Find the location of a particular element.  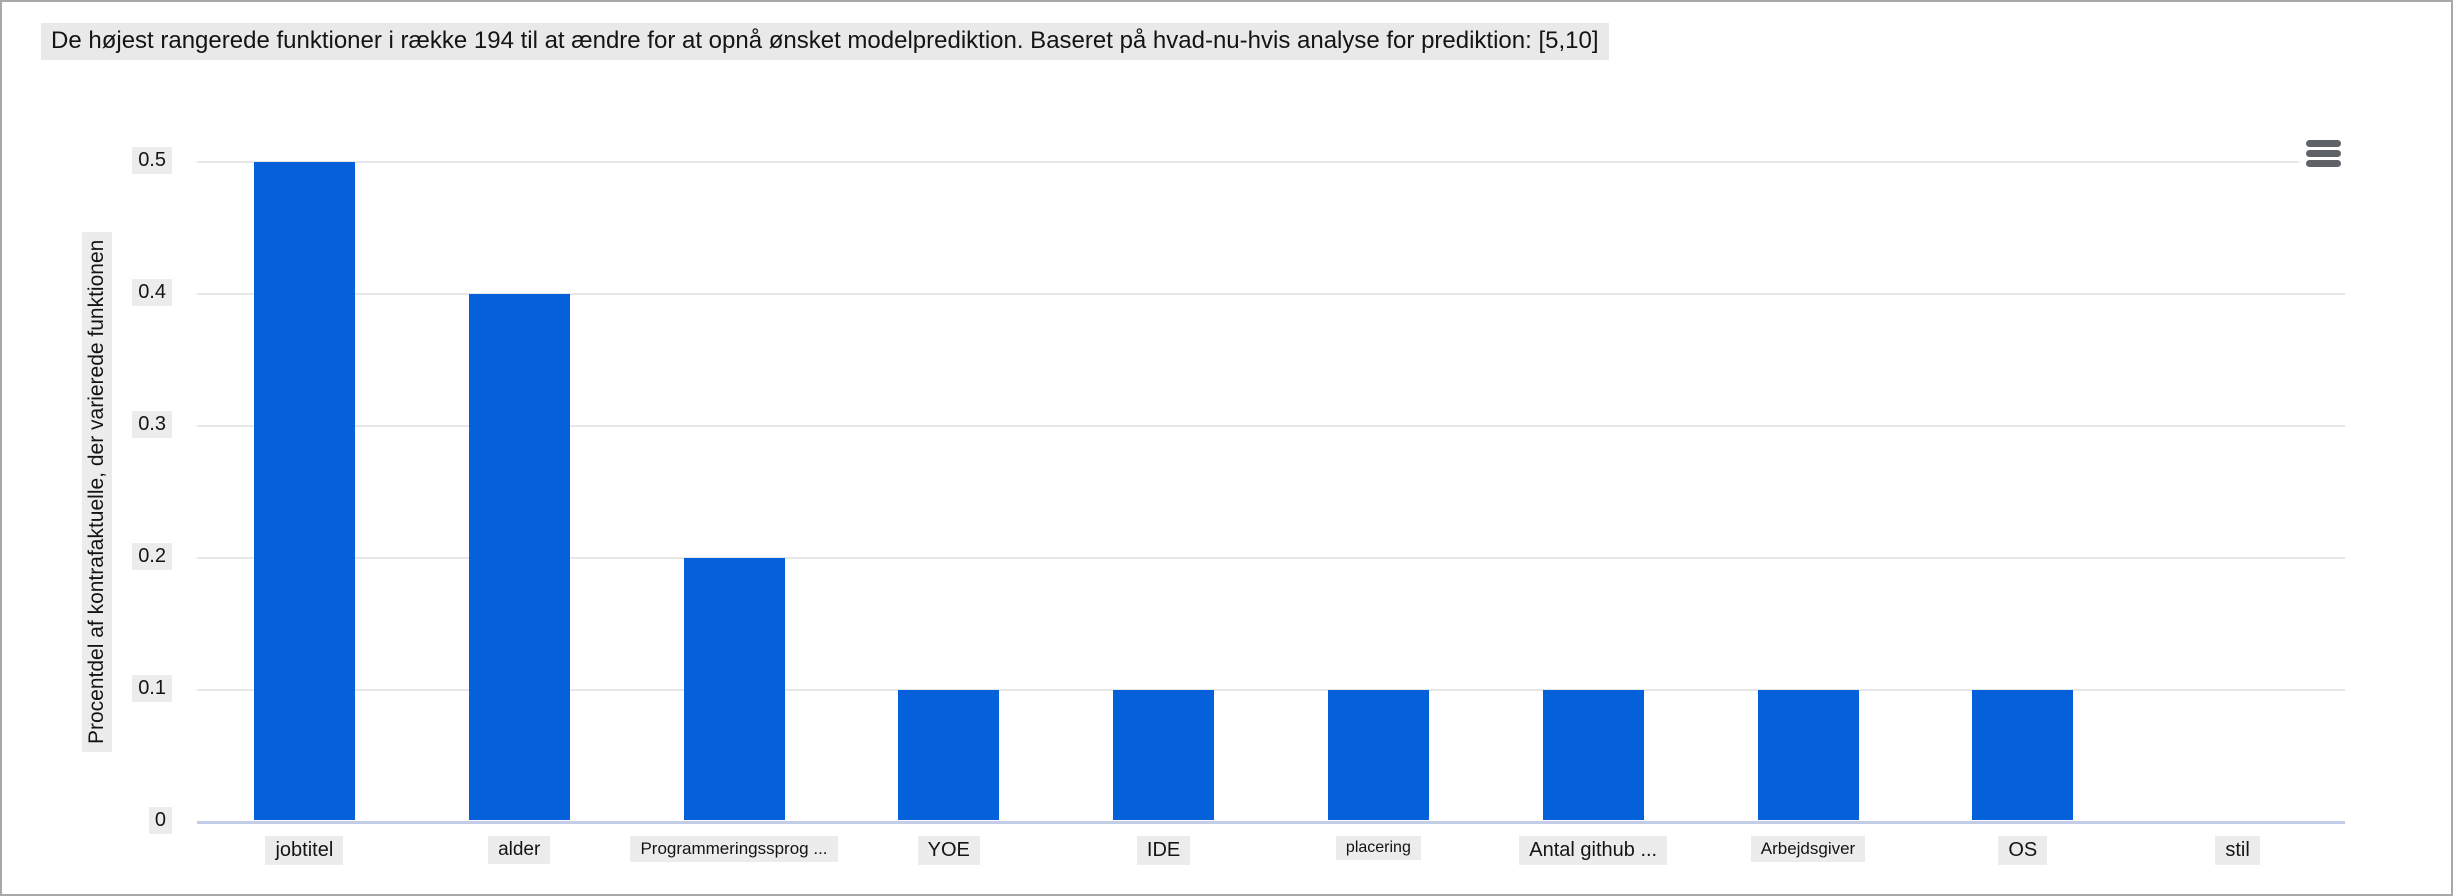

x-tick-label: alder is located at coordinates (519, 850).